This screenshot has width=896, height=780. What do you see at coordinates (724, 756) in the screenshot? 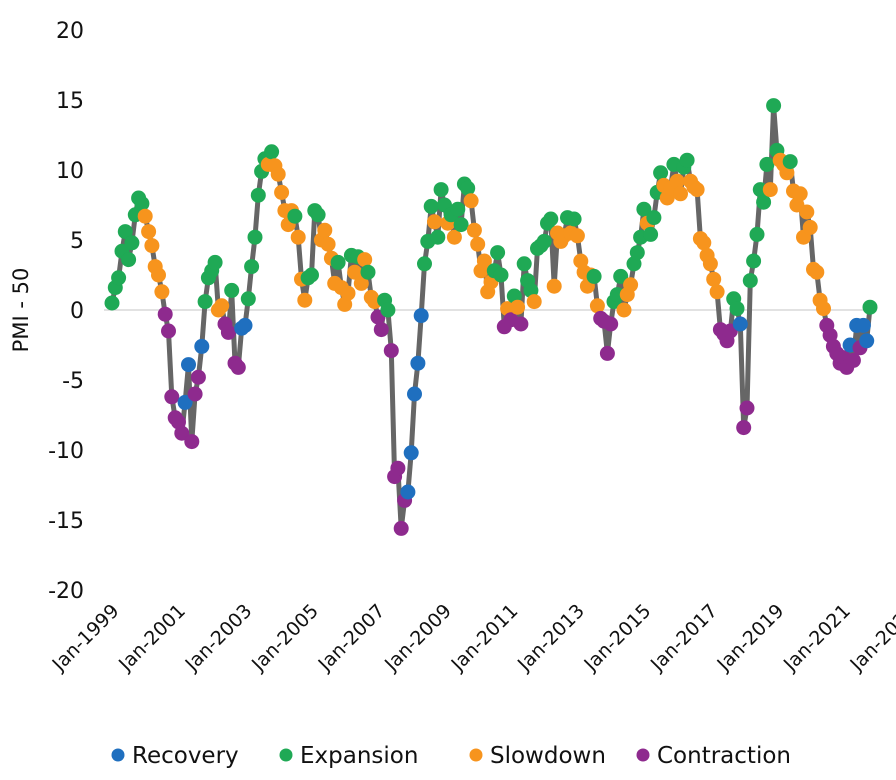
I see `legend-label-contraction: Contraction` at bounding box center [724, 756].